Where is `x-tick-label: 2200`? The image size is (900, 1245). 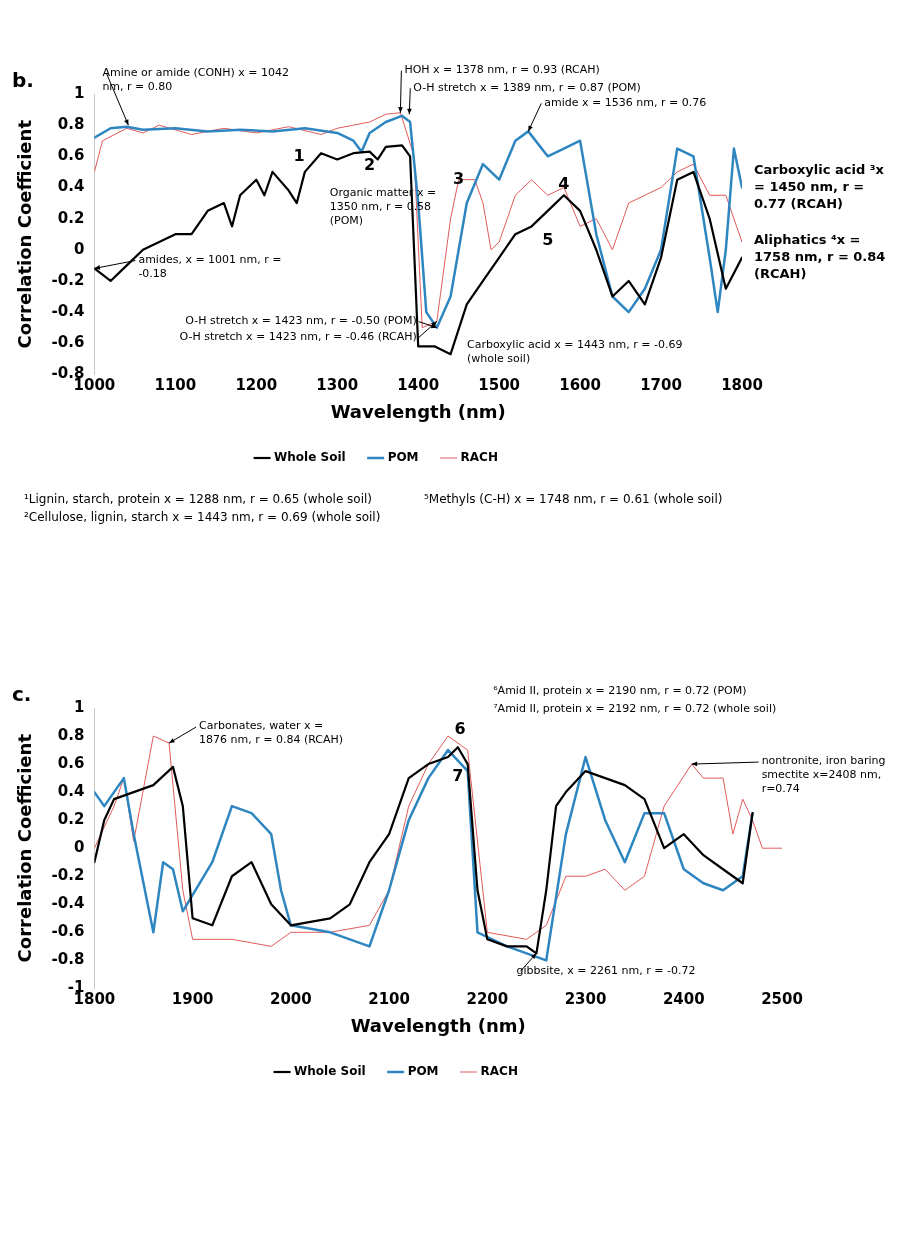
x-tick-label: 2200 is located at coordinates (487, 999).